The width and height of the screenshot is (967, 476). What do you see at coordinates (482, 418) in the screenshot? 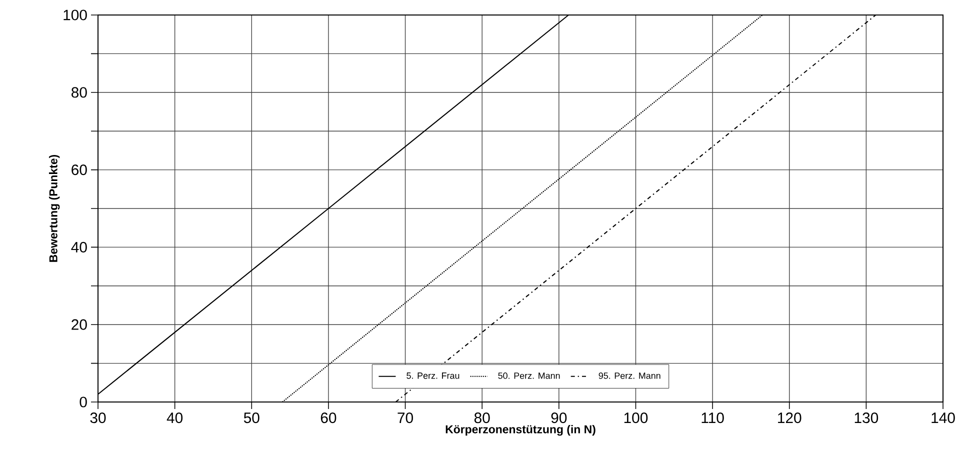
I see `x-tick-label: 80` at bounding box center [482, 418].